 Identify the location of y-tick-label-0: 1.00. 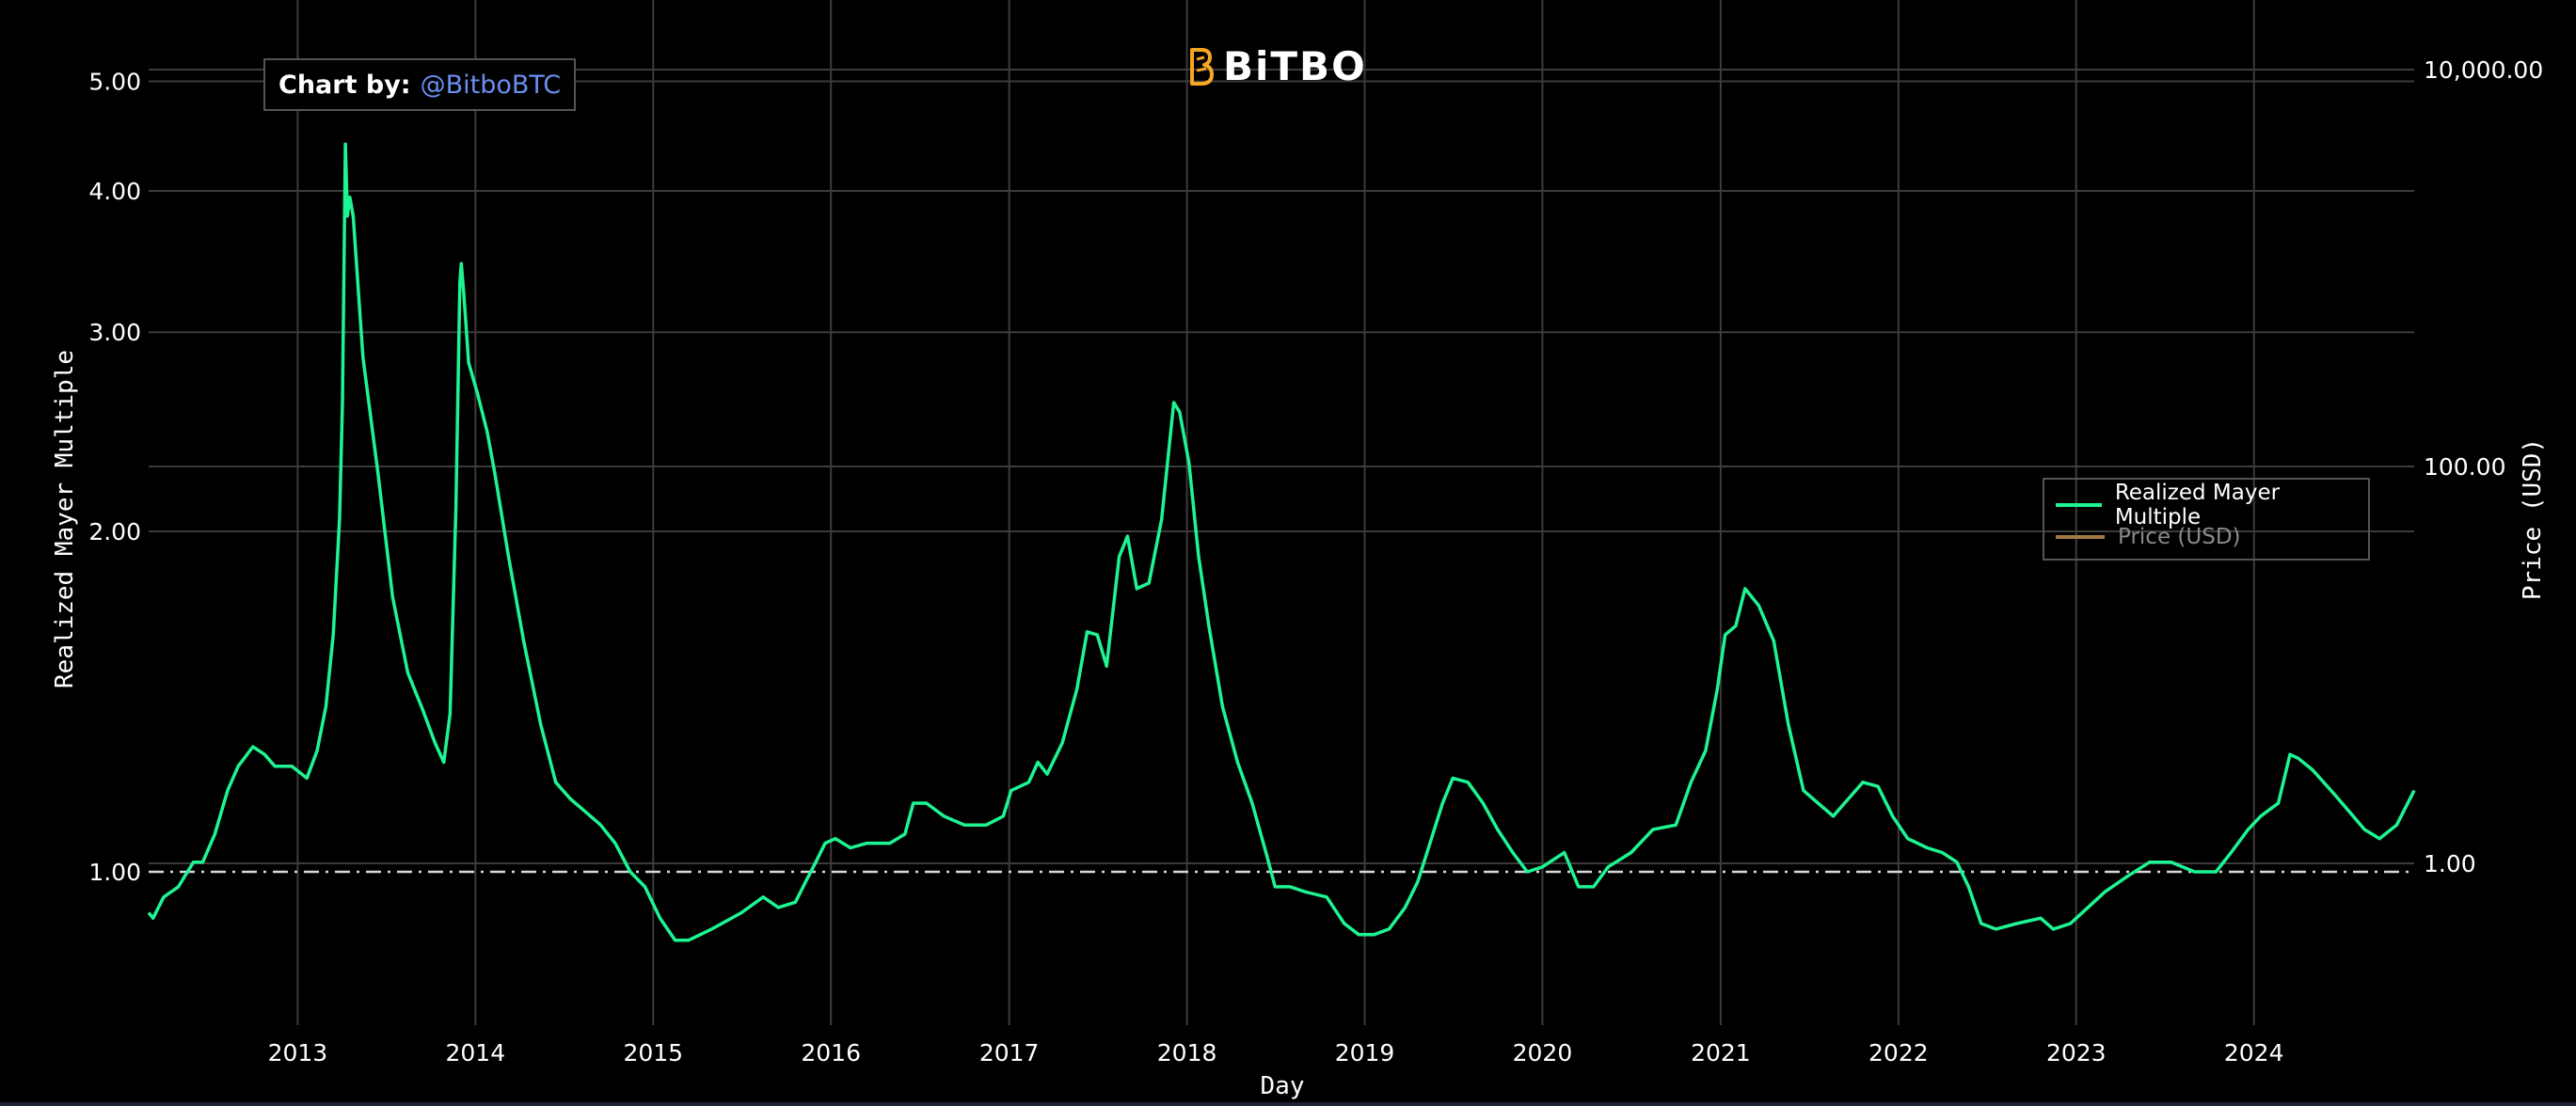
(114, 872).